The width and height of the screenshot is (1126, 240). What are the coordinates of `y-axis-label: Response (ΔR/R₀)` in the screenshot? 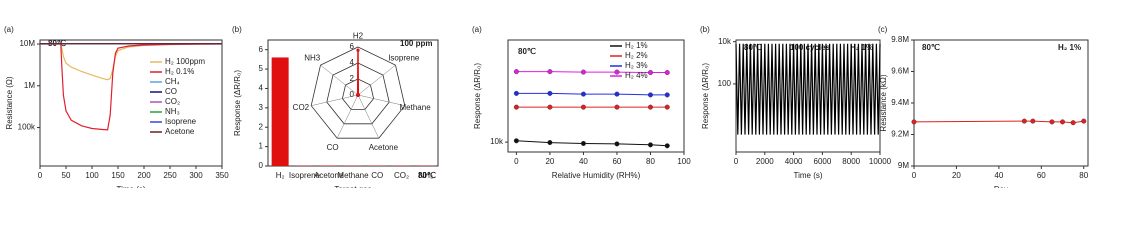 It's located at (477, 96).